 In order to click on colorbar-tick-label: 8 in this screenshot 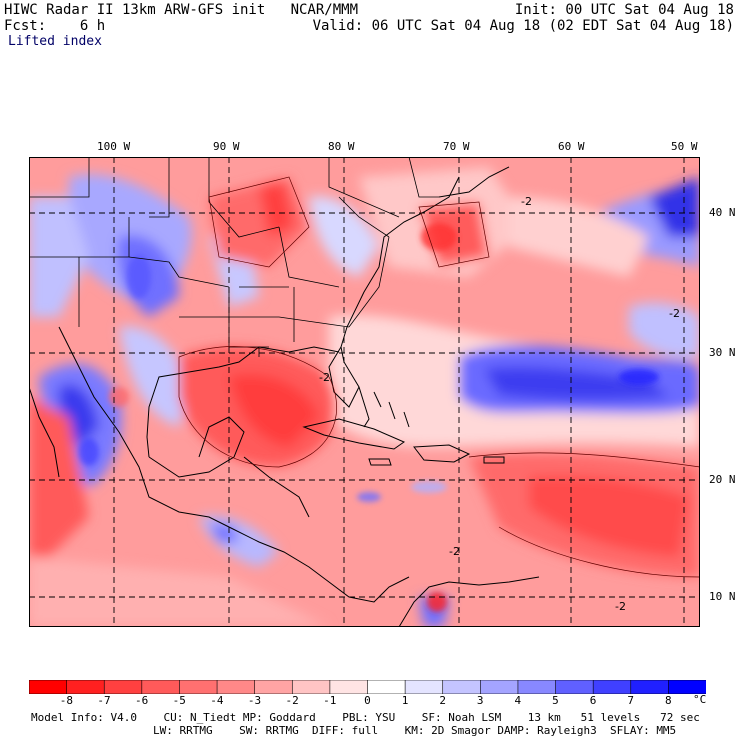, I will do `click(668, 700)`.